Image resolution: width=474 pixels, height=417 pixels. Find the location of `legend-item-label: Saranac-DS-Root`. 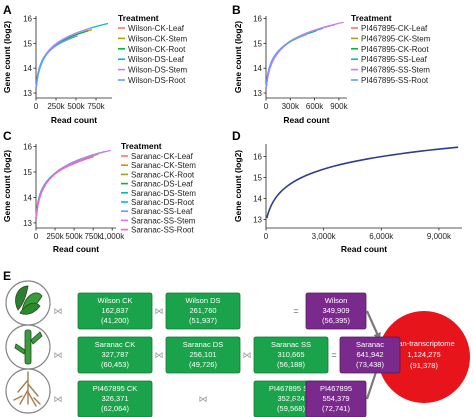

legend-item-label: Saranac-DS-Root is located at coordinates (163, 202).